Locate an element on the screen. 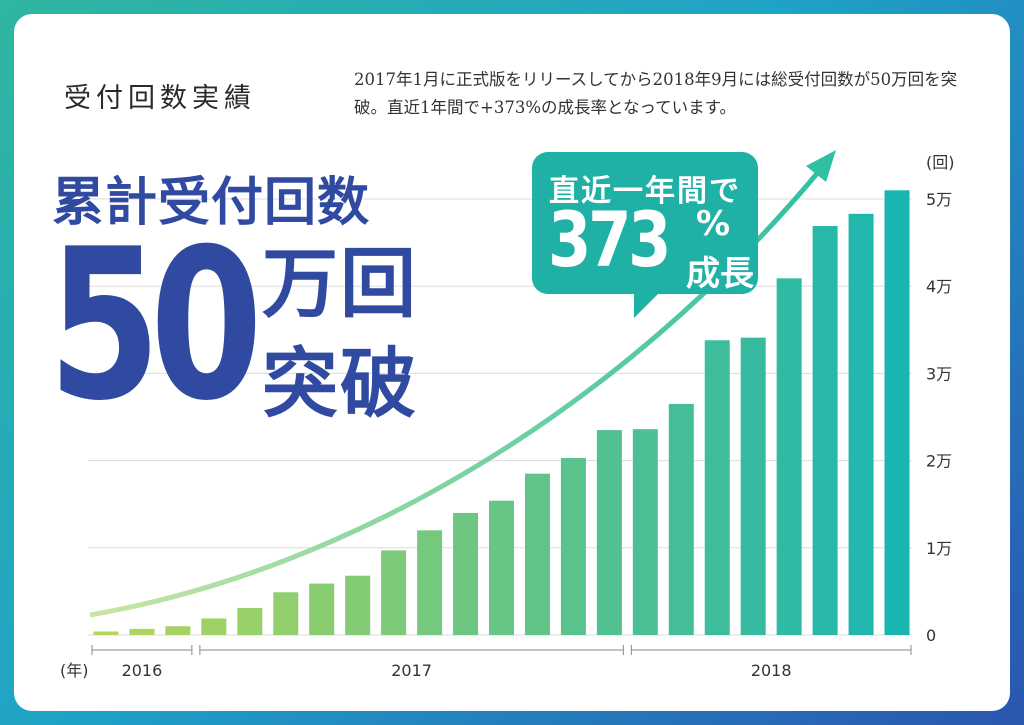 The image size is (1024, 725). y-tick-label: 2万 is located at coordinates (939, 461).